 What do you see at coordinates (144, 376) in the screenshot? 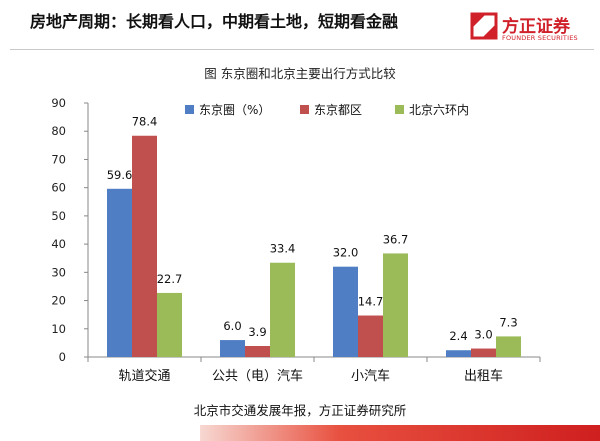
I see `x-category-label: 轨道交通` at bounding box center [144, 376].